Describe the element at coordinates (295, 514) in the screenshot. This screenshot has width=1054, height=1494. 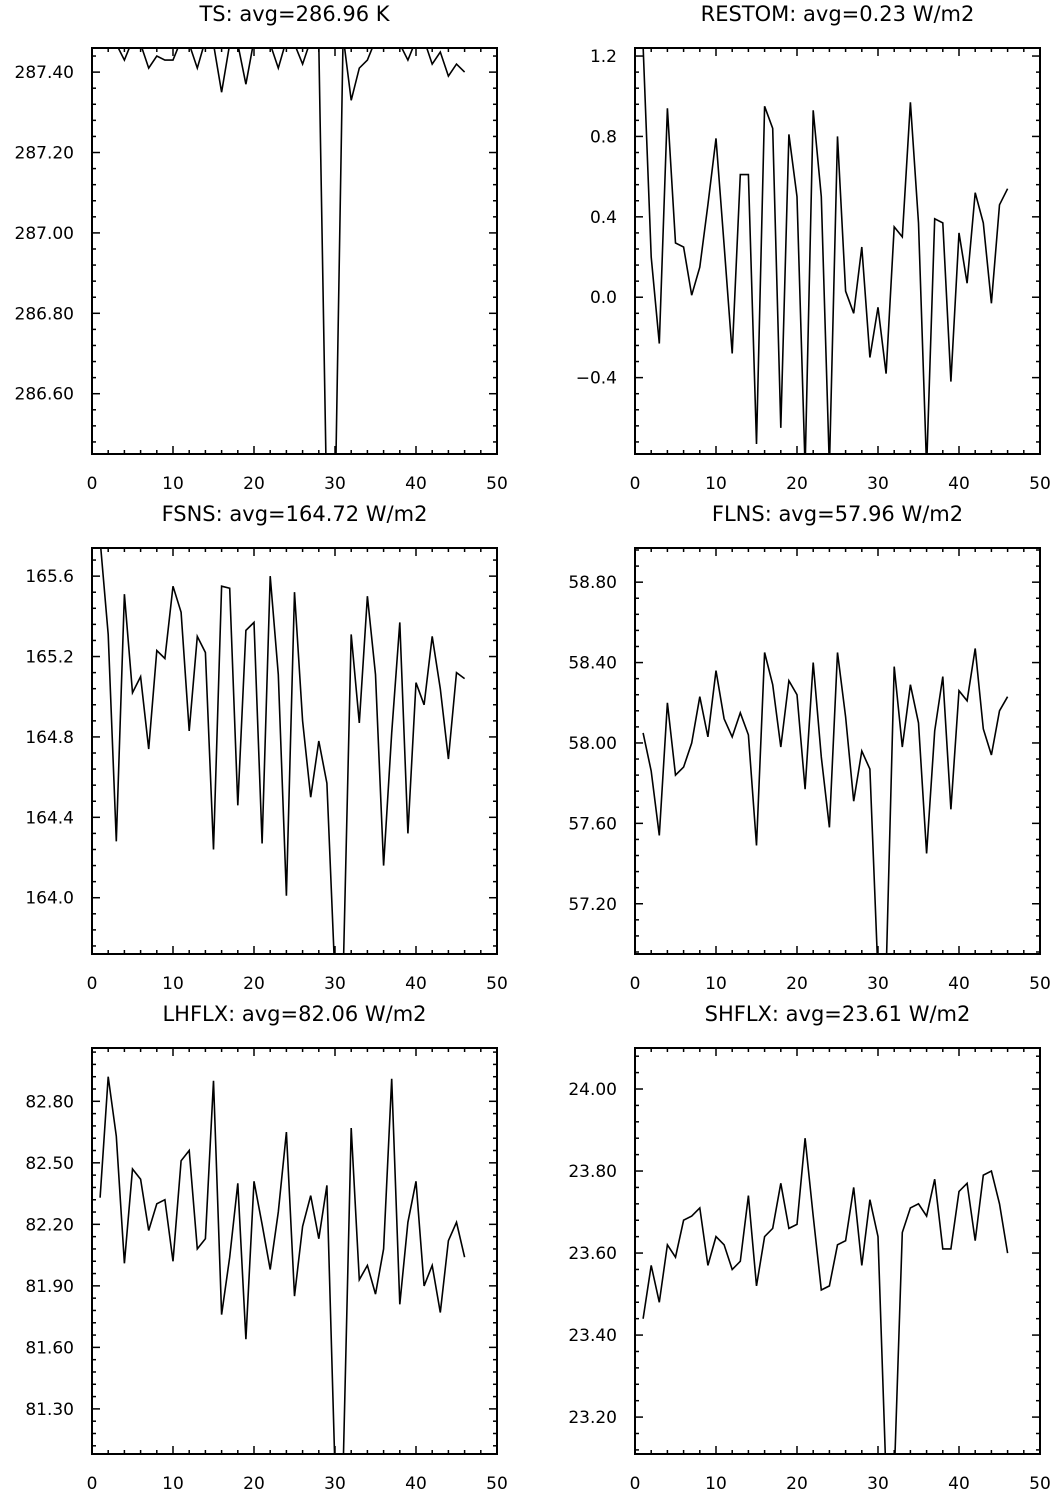
I see `chart-title: FSNS: avg=164.72 W/m2` at that location.